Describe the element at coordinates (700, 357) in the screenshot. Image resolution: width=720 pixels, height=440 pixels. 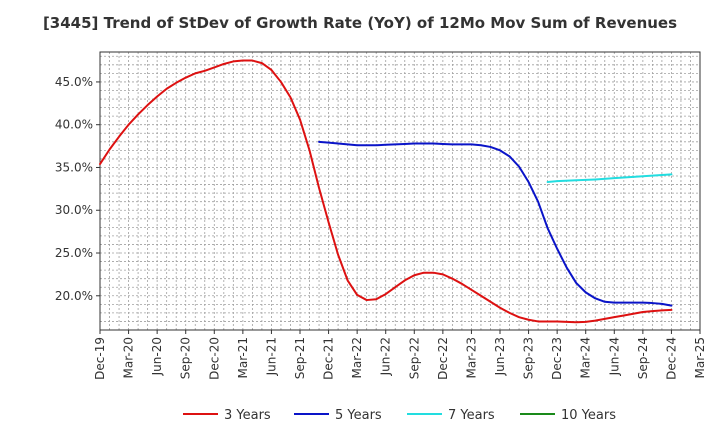
I see `x-tick-label: Mar-25` at that location.